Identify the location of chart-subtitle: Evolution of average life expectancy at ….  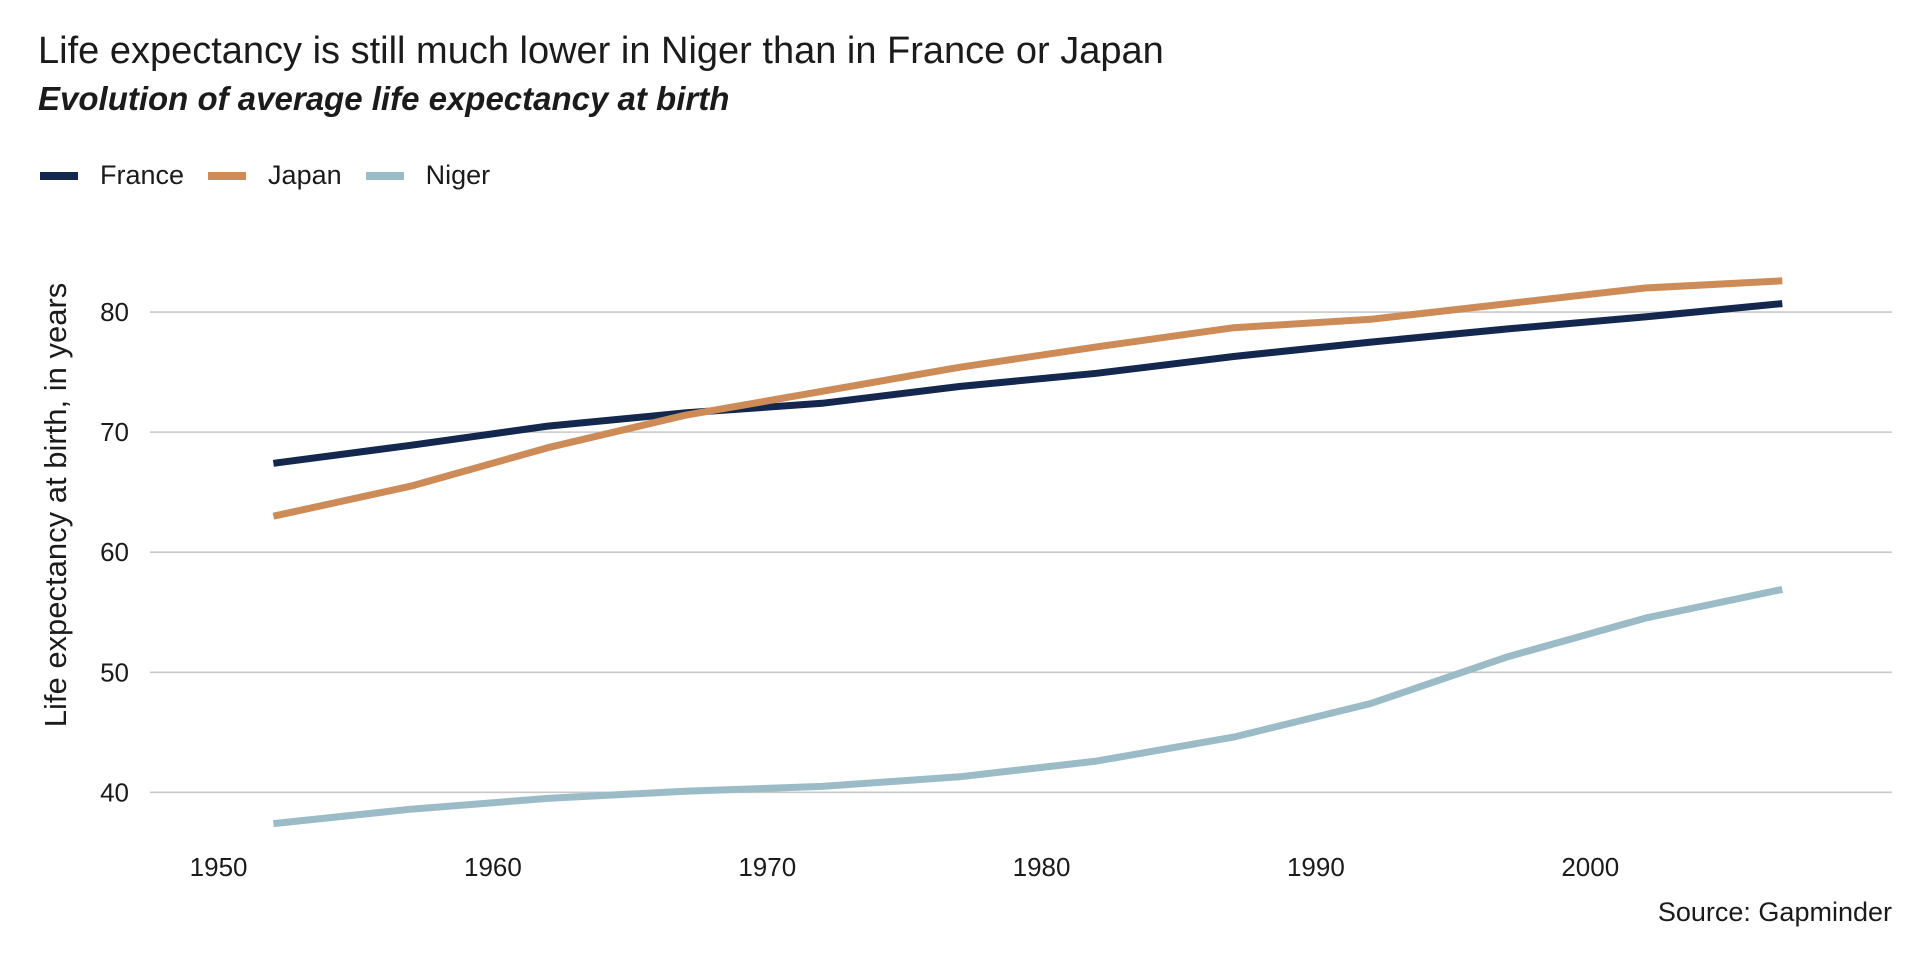
(384, 98).